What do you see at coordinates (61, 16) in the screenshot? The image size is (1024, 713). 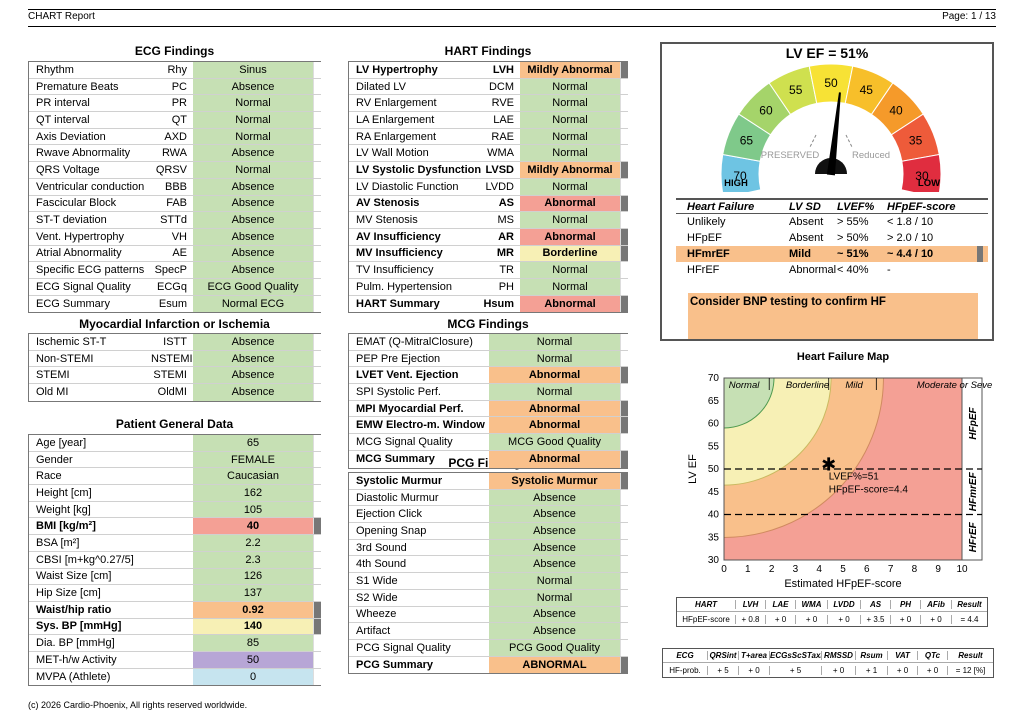 I see `report-title: CHART Report` at bounding box center [61, 16].